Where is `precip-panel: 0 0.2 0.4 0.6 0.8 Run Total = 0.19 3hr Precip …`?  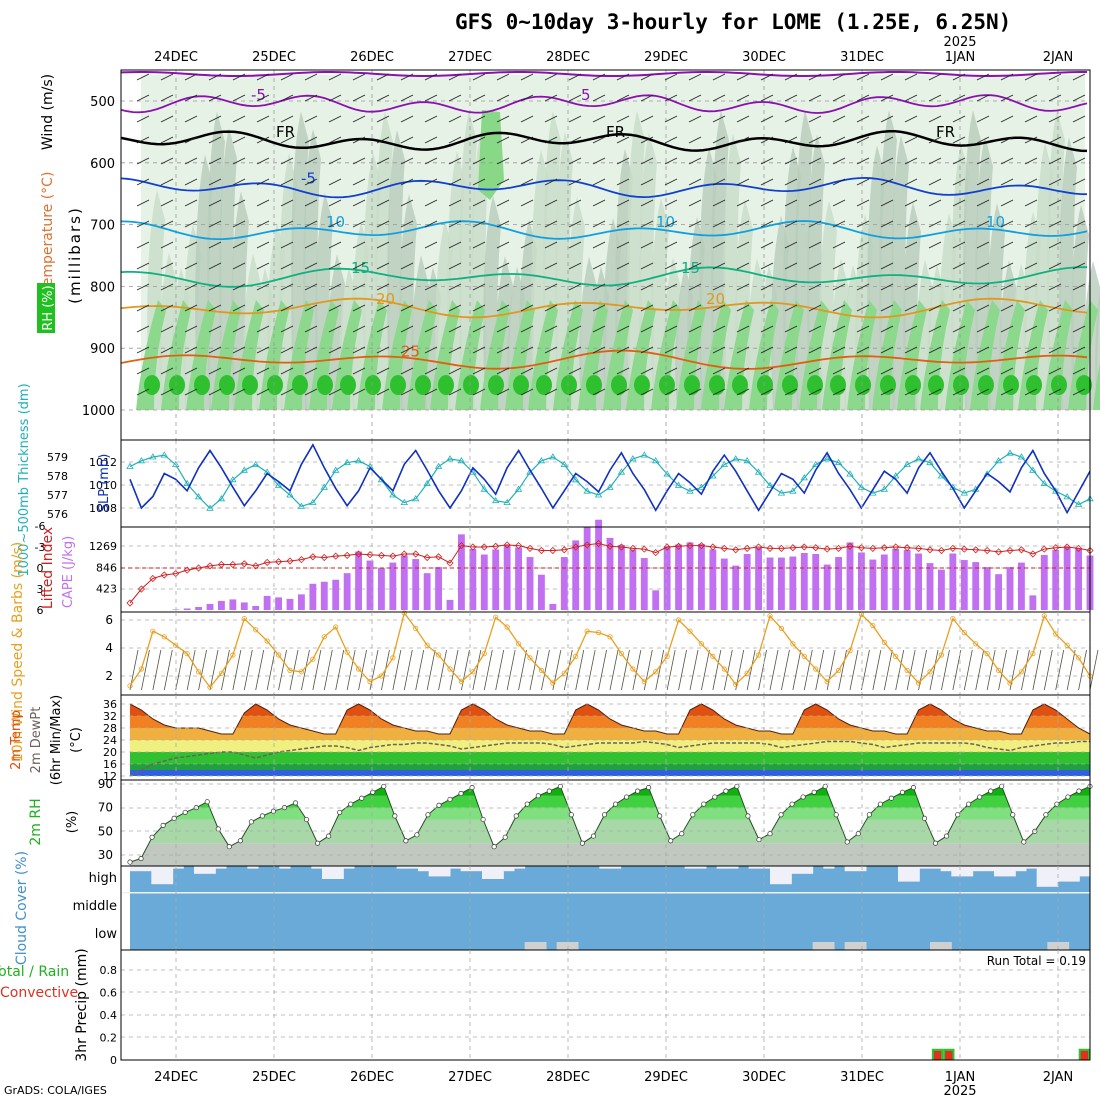
precip-panel: 0 0.2 0.4 0.6 0.8 Run Total = 0.19 3hr Precip … is located at coordinates (545, 1007).